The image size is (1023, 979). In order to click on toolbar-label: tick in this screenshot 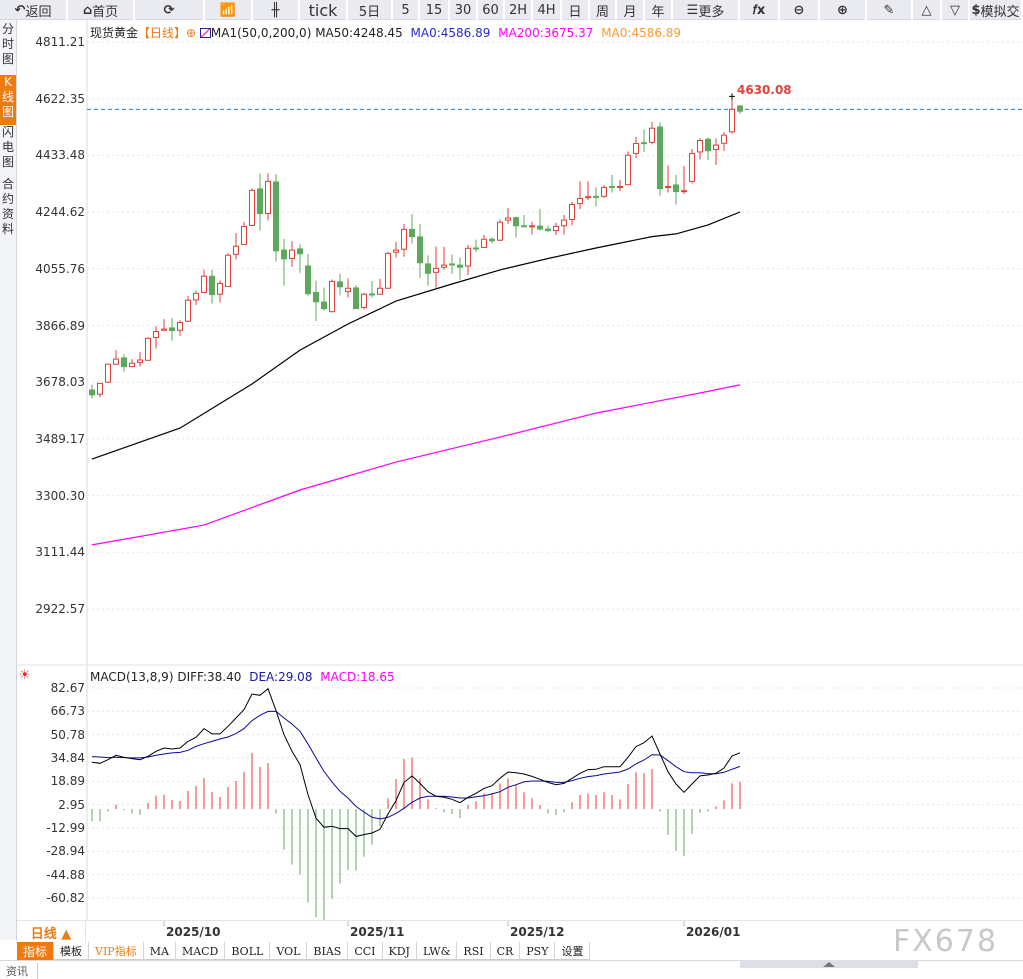, I will do `click(323, 10)`.